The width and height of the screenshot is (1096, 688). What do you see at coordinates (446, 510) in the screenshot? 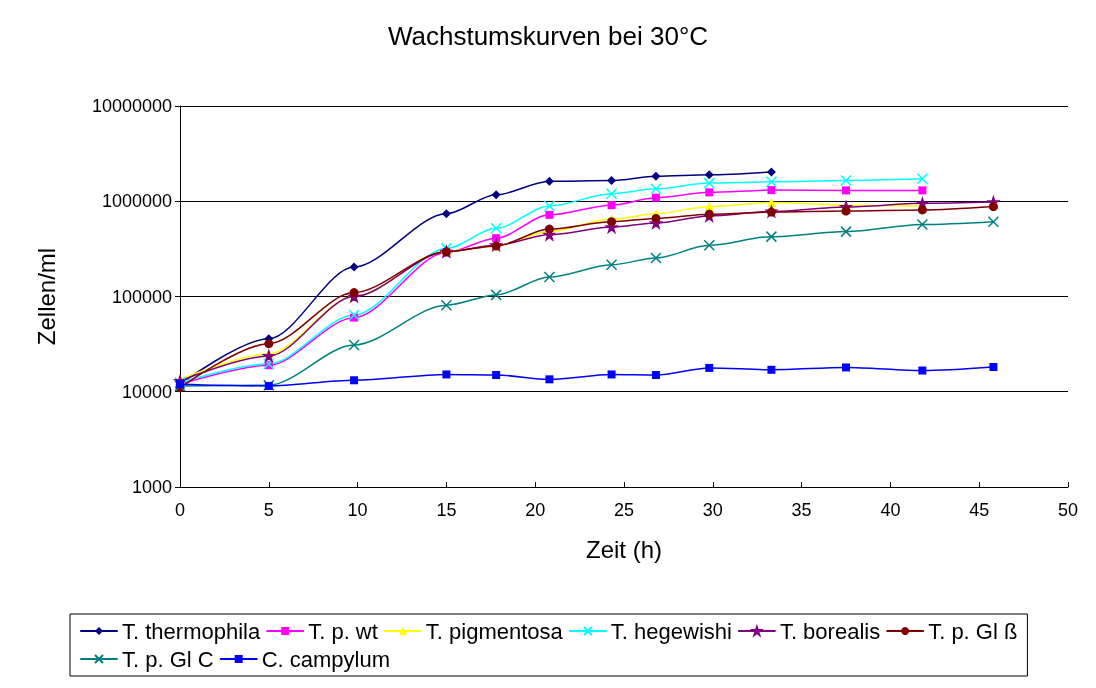
I see `x-tick-label: 15` at bounding box center [446, 510].